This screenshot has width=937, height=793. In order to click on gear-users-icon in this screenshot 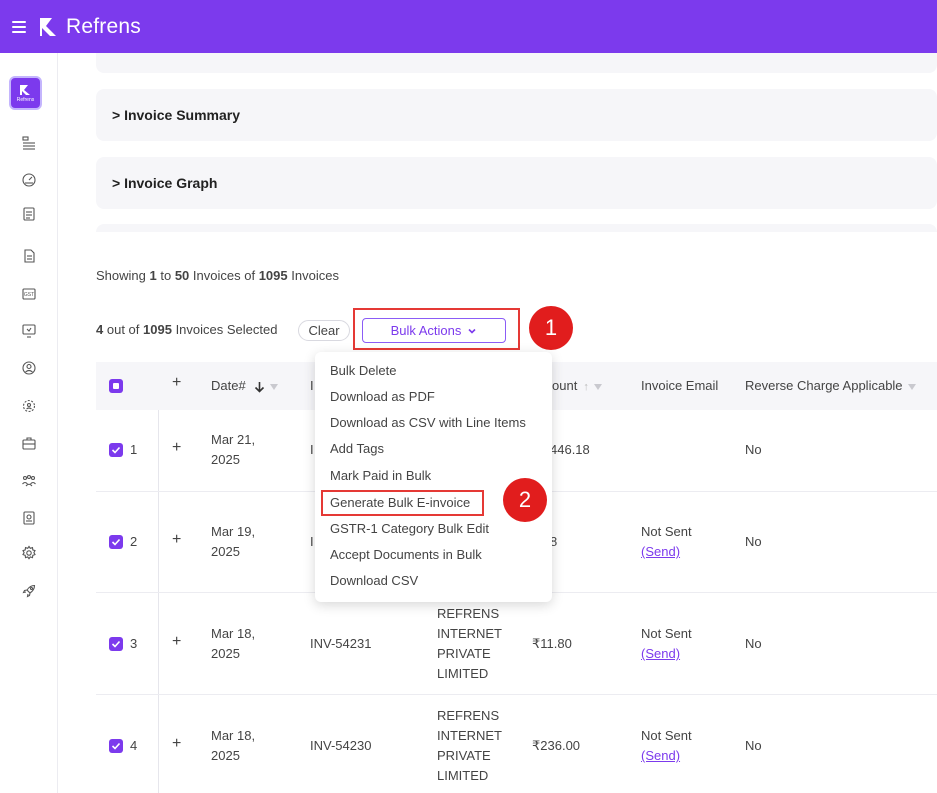, I will do `click(29, 406)`.